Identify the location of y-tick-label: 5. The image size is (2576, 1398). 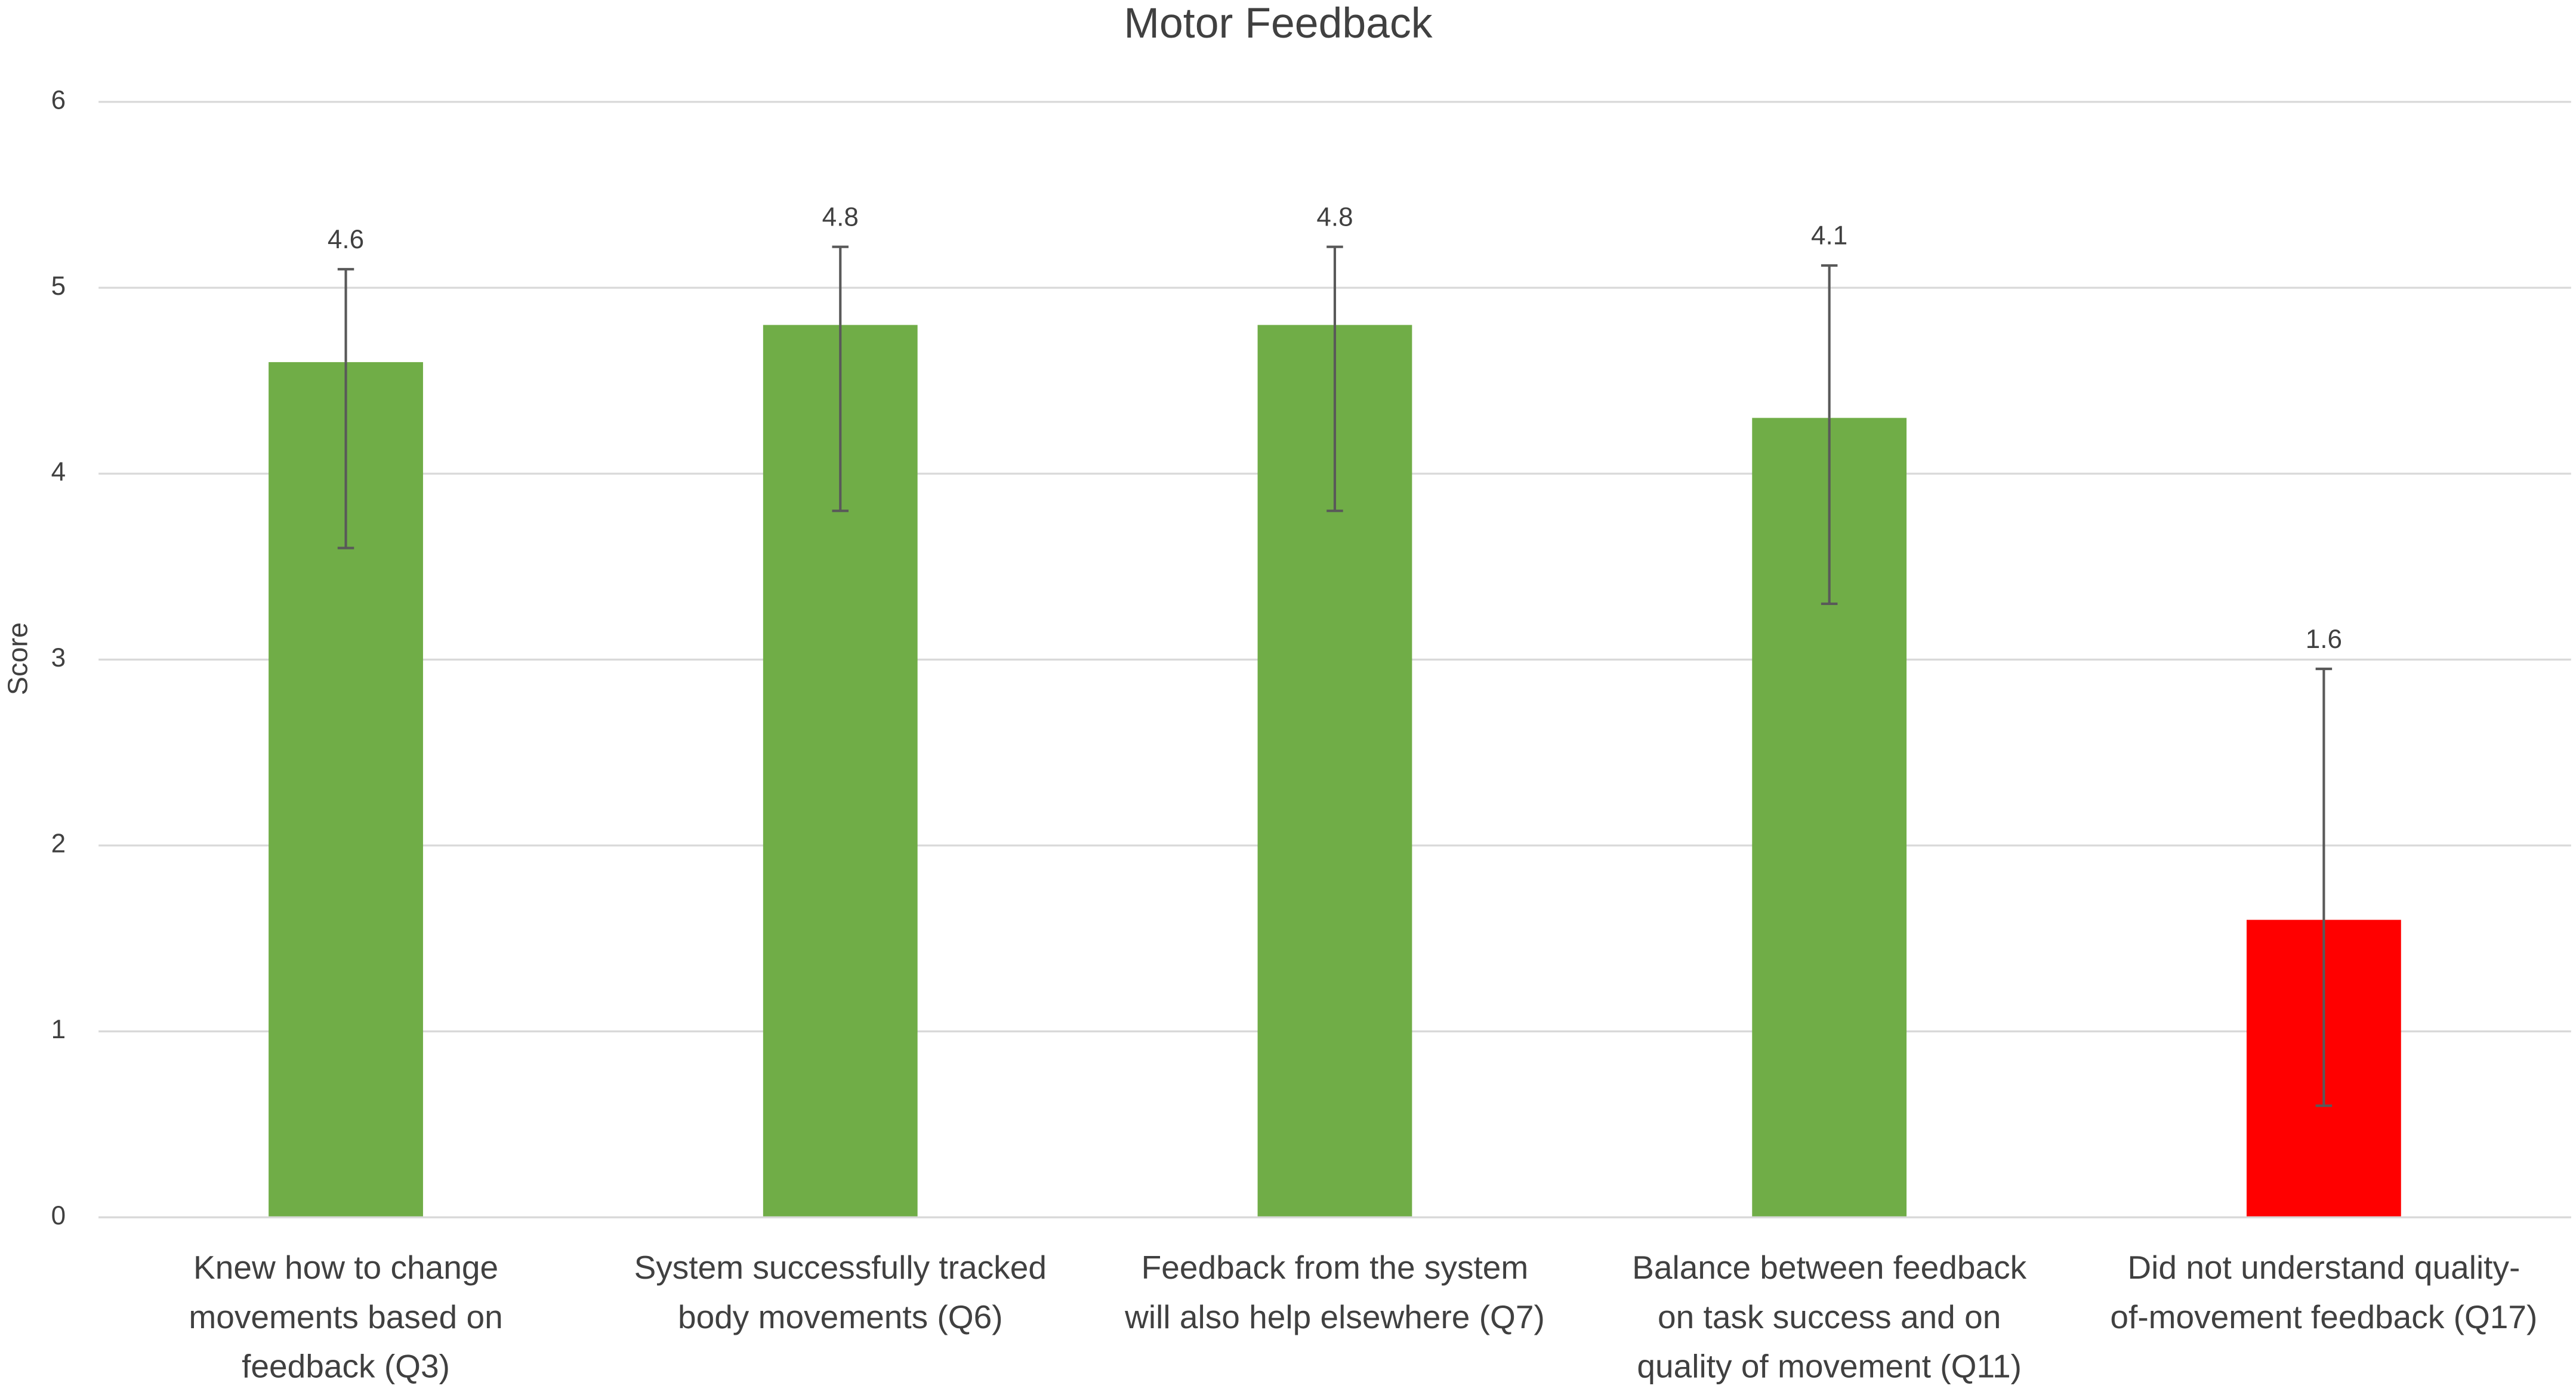
(59, 286).